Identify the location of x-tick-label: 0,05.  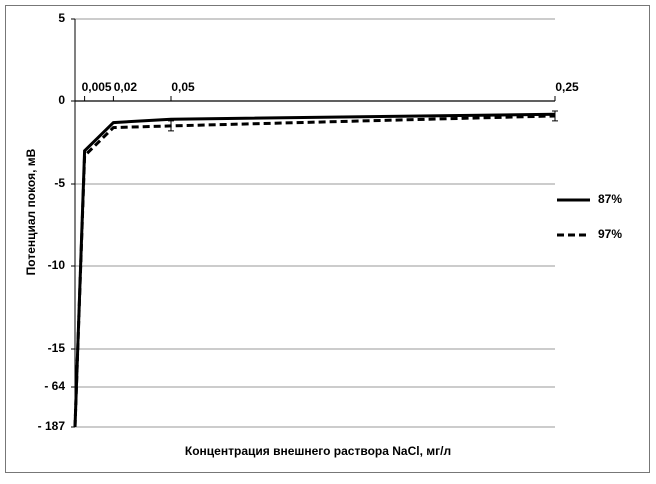
(183, 87).